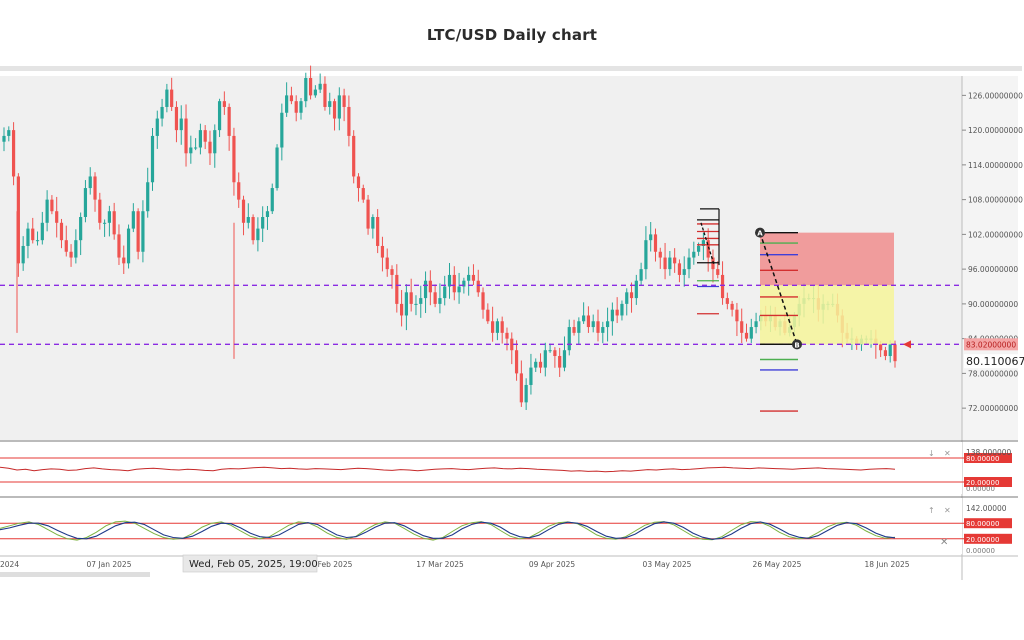 This screenshot has height=640, width=1024. Describe the element at coordinates (993, 269) in the screenshot. I see `y-tick-label: 96.00000000` at that location.